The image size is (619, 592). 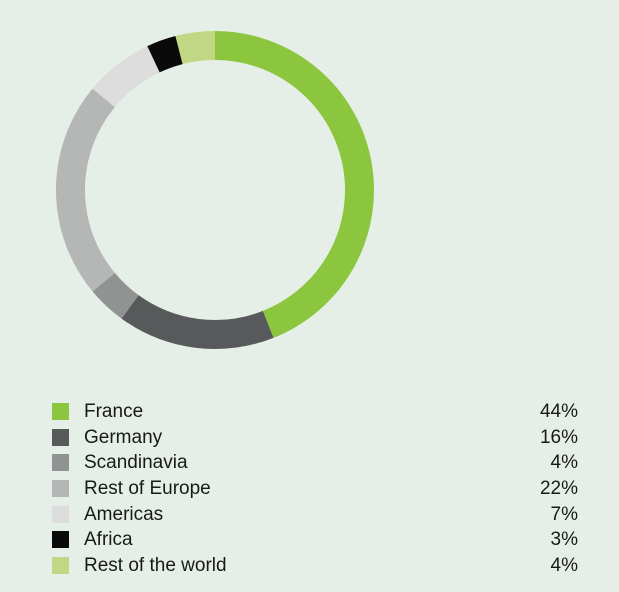 I want to click on legend-label: Rest of the world, so click(x=155, y=565).